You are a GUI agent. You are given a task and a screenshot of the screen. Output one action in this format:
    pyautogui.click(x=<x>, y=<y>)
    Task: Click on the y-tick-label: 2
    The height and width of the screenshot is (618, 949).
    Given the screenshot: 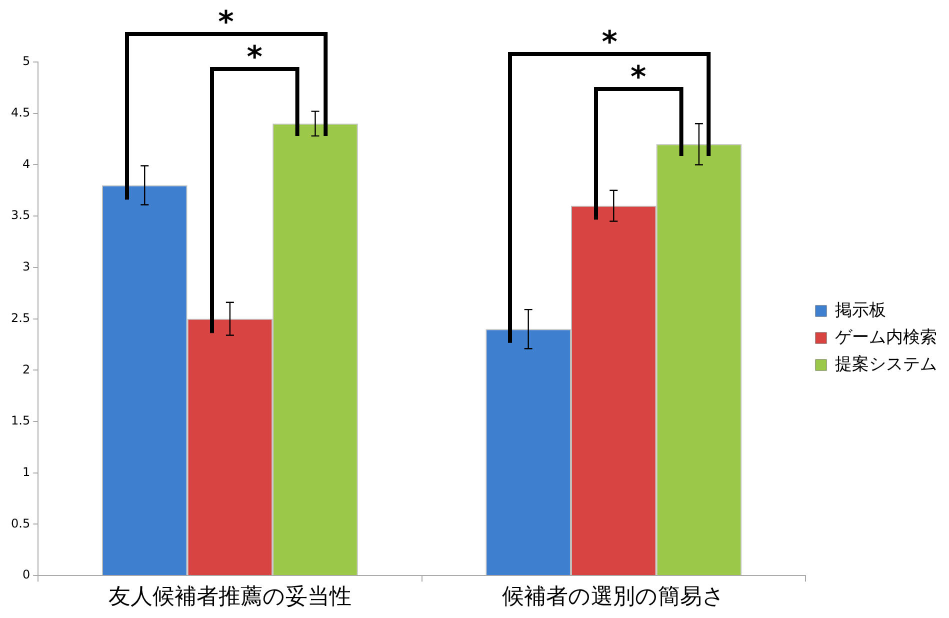 What is the action you would take?
    pyautogui.click(x=26, y=369)
    